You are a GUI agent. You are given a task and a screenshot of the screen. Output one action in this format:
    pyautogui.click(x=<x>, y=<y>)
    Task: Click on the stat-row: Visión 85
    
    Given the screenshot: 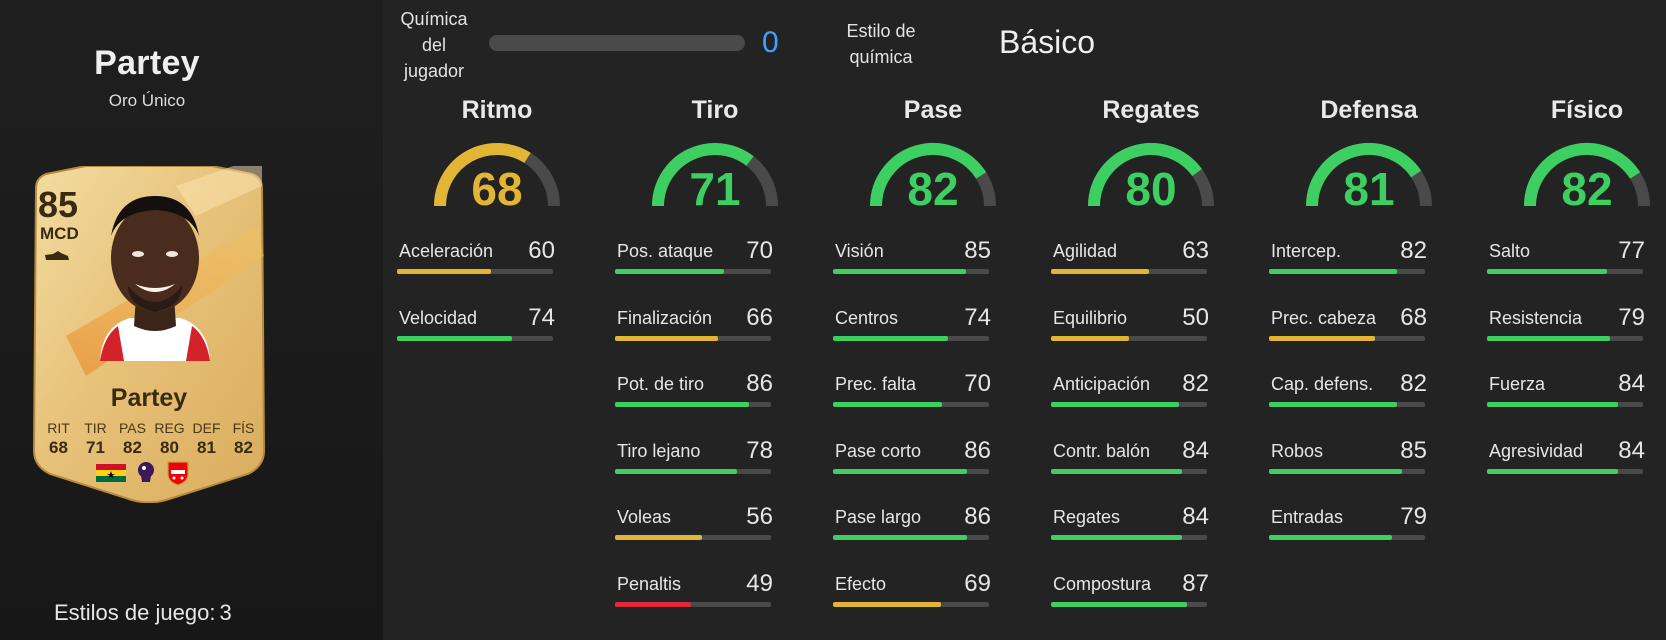 What is the action you would take?
    pyautogui.click(x=912, y=264)
    